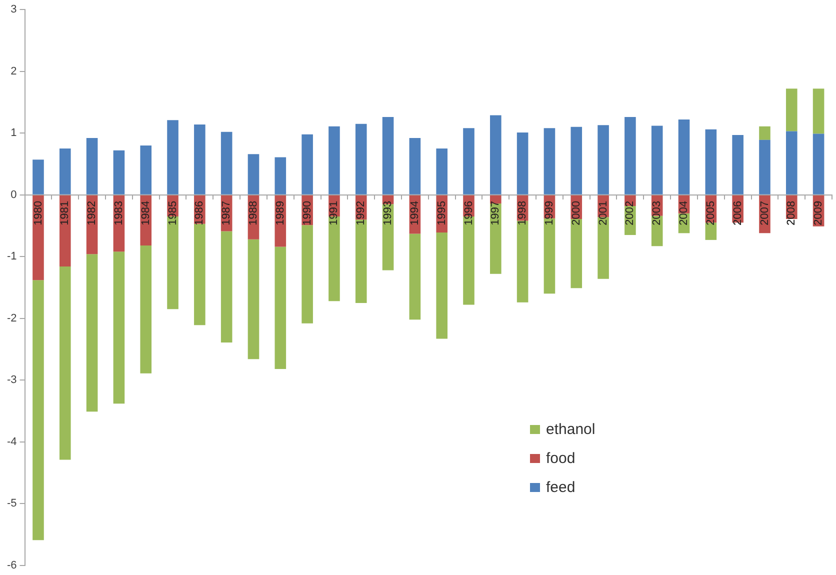 Image resolution: width=836 pixels, height=575 pixels. What do you see at coordinates (630, 213) in the screenshot?
I see `x-tick-label: 2002` at bounding box center [630, 213].